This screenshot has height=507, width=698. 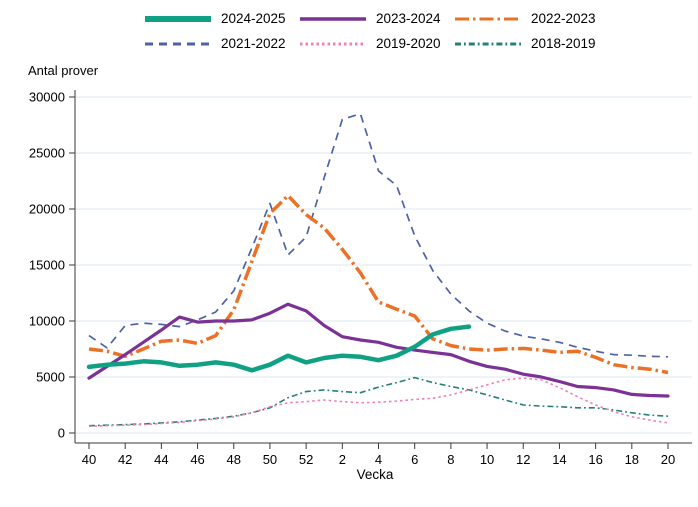 I want to click on x-tick-label-6: 6, so click(x=414, y=459).